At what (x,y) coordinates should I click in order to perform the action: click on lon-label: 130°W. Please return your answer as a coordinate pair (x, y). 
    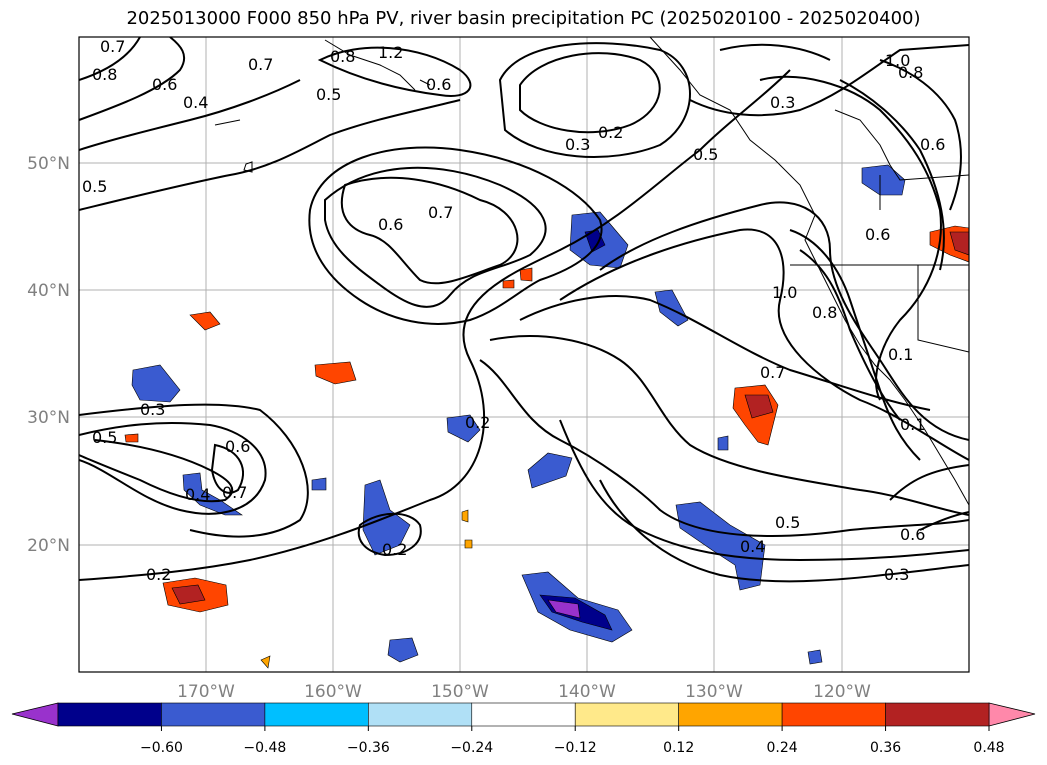
    Looking at the image, I should click on (714, 692).